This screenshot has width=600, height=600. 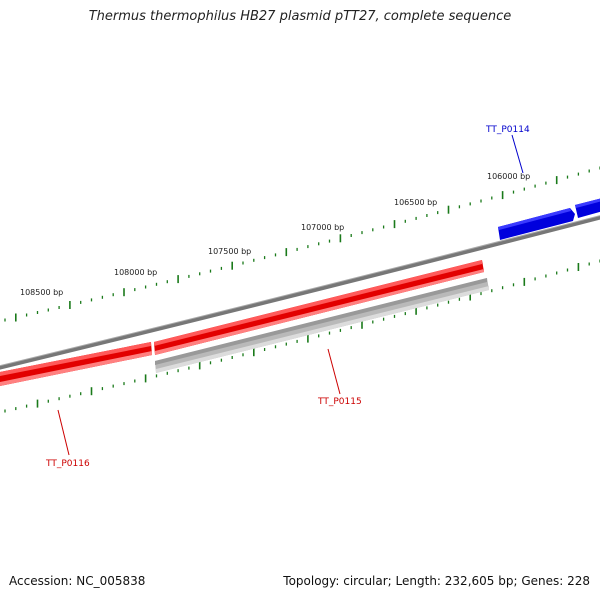 What do you see at coordinates (507, 130) in the screenshot?
I see `gene-label-TT_P0114: TT_P0114` at bounding box center [507, 130].